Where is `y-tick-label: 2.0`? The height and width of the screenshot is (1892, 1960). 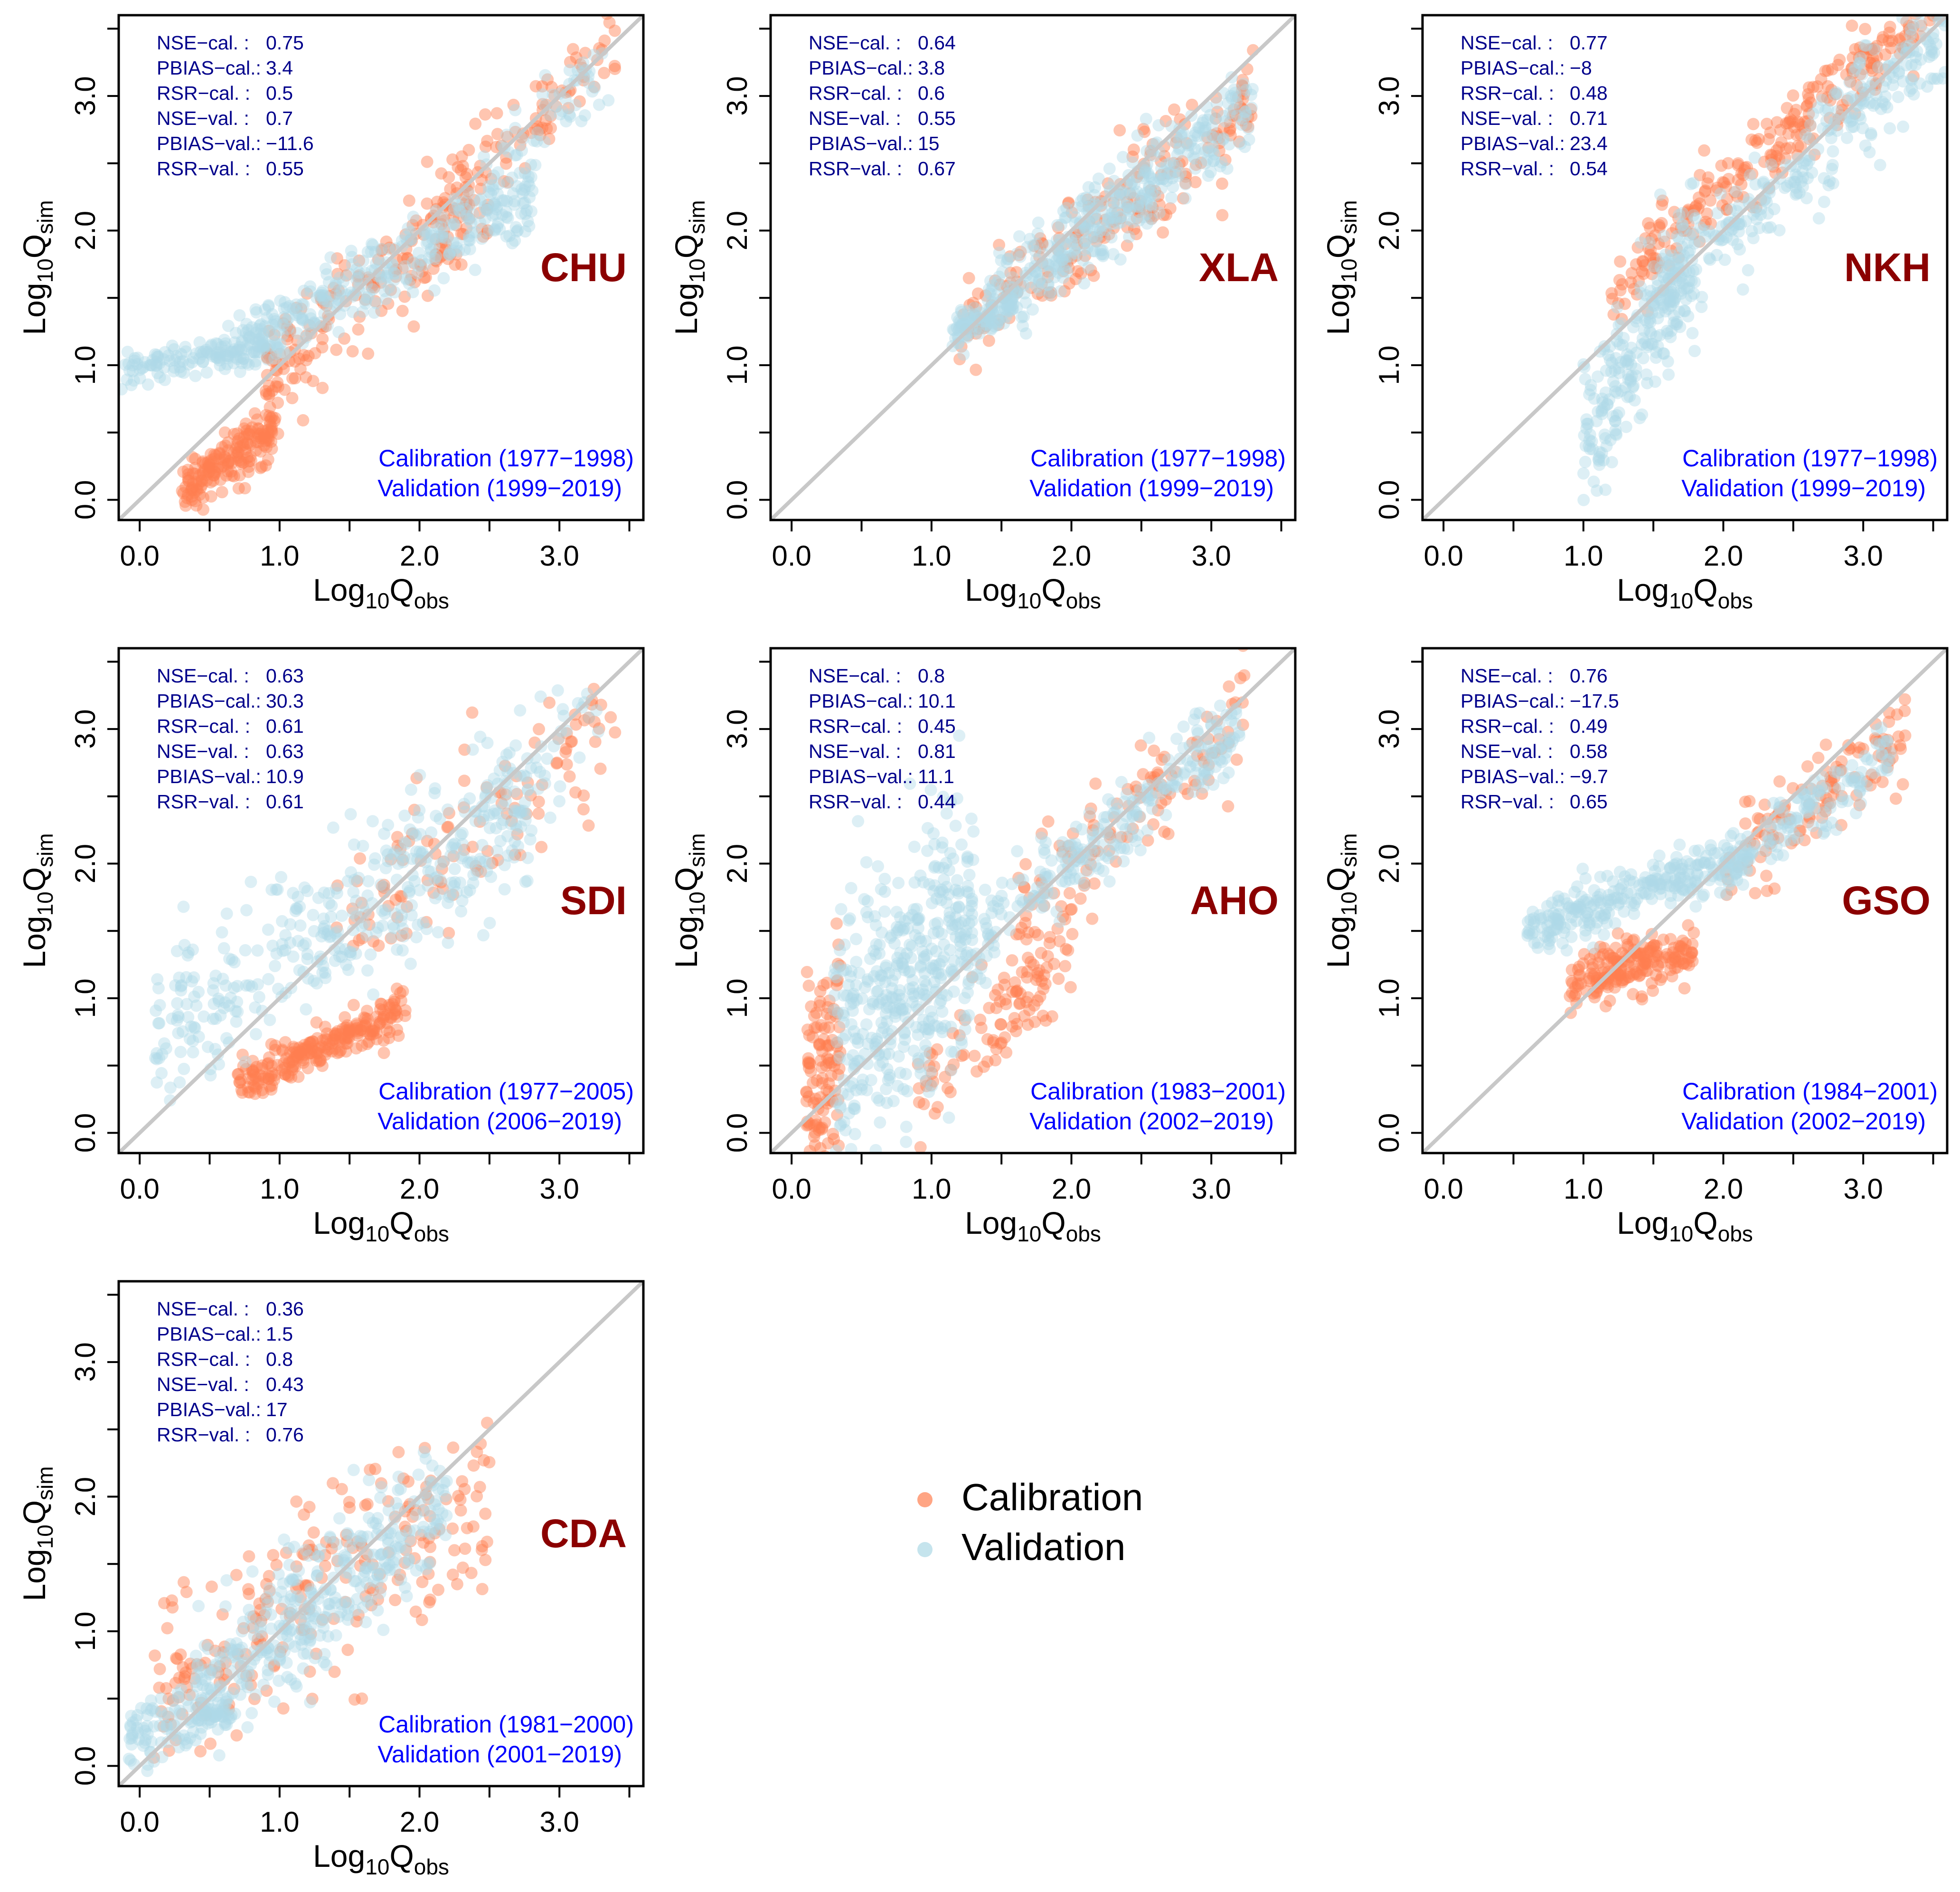
y-tick-label: 2.0 is located at coordinates (737, 863).